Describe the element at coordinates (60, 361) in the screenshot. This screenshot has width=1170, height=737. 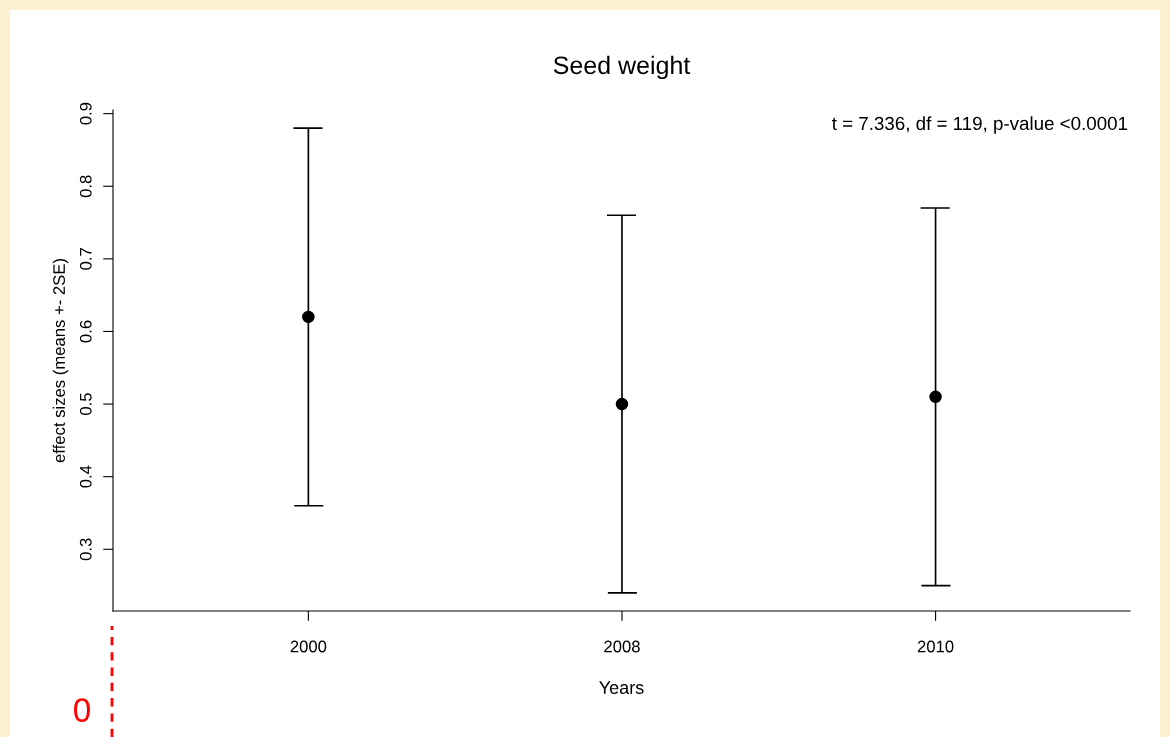
I see `y-axis-title: effect sizes (means +- 2SE)` at that location.